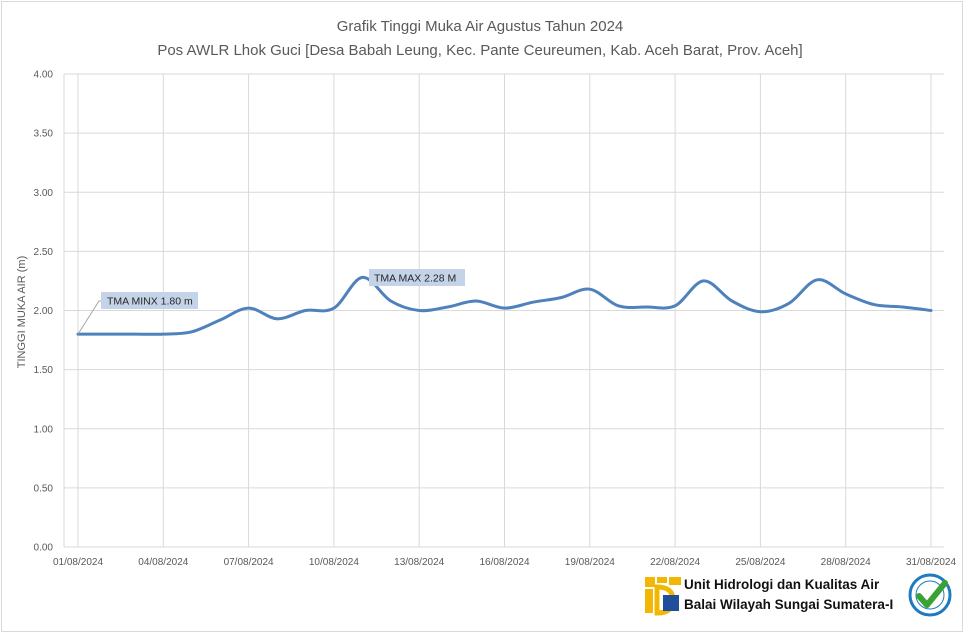  What do you see at coordinates (782, 584) in the screenshot?
I see `org-line-1: Unit Hidrologi dan Kualitas Air` at bounding box center [782, 584].